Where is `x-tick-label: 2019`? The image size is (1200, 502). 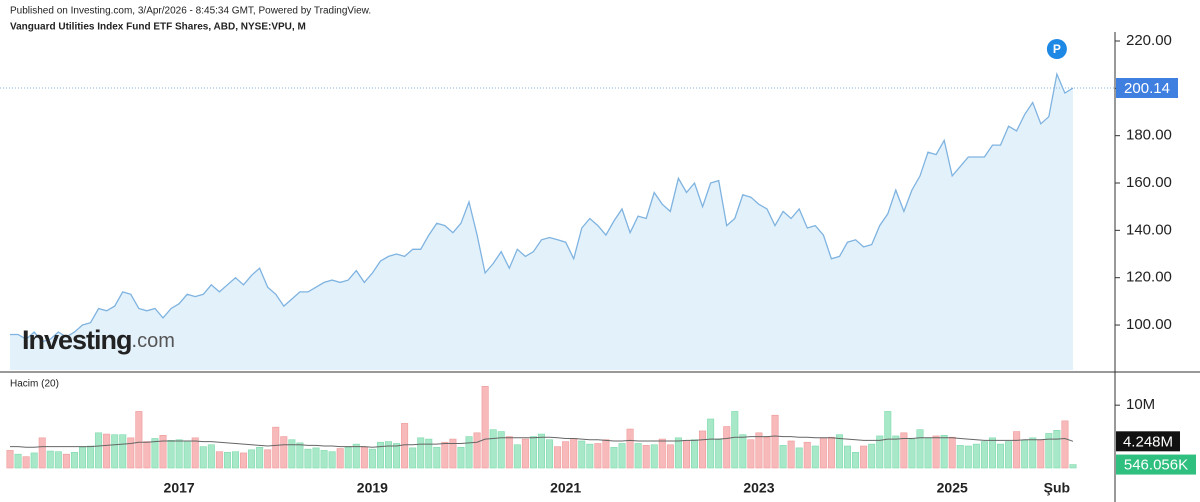 x-tick-label: 2019 is located at coordinates (372, 488).